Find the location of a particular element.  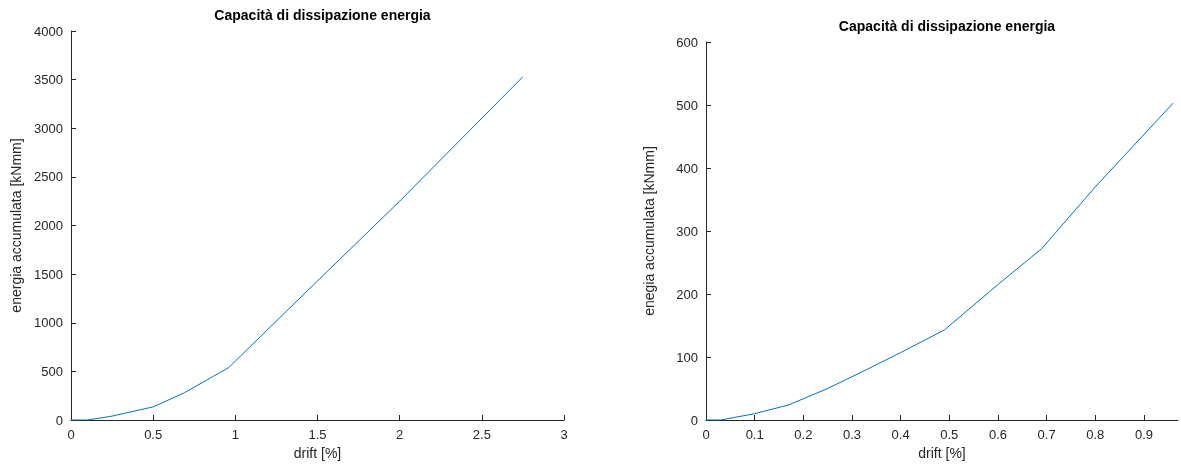

x-tick-label: 3 is located at coordinates (564, 434).